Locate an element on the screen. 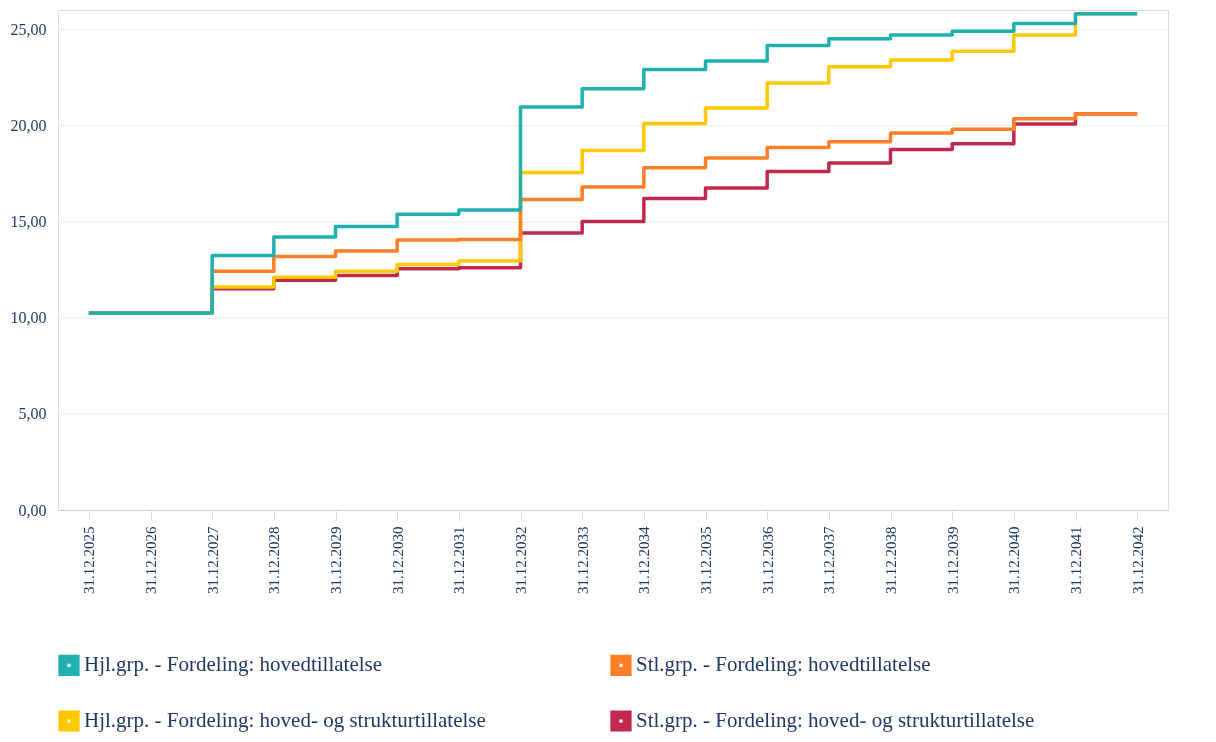 The height and width of the screenshot is (742, 1216). x-tick-label: 31.12.2042 is located at coordinates (1137, 560).